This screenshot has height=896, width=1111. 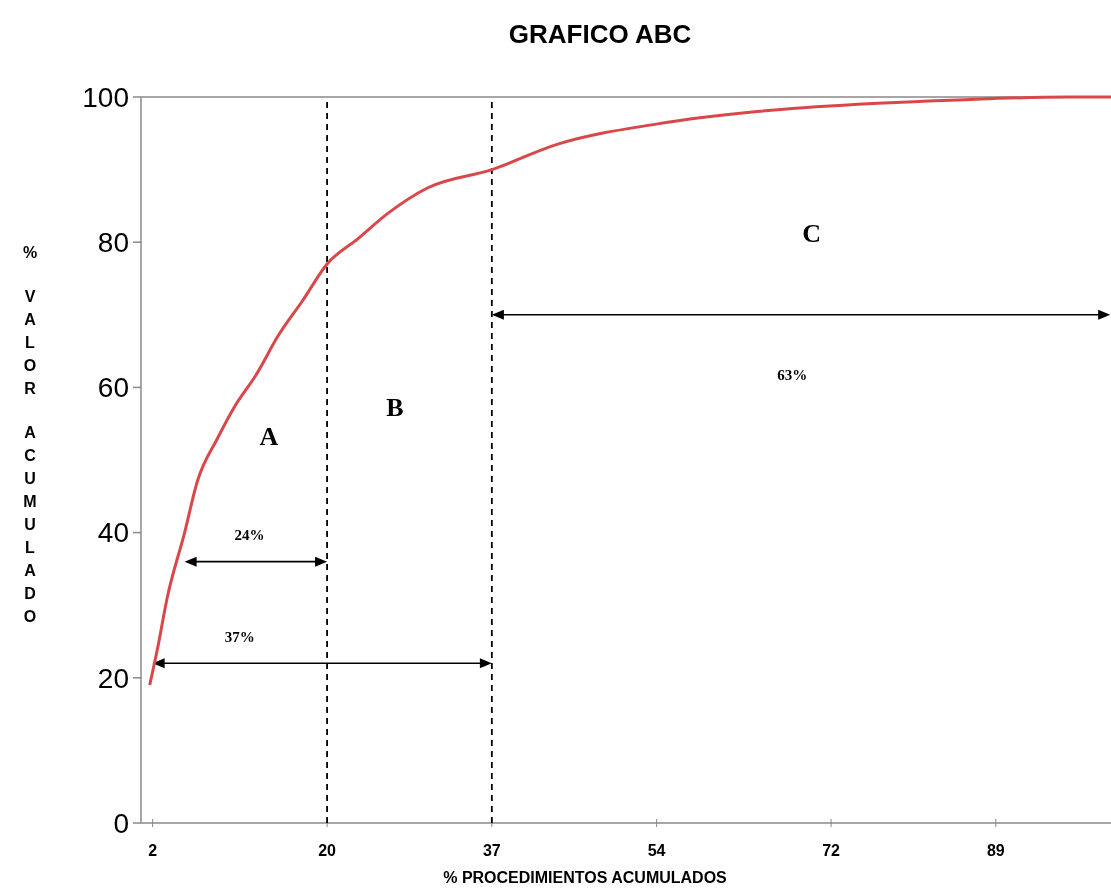 I want to click on annotation: A, so click(x=269, y=437).